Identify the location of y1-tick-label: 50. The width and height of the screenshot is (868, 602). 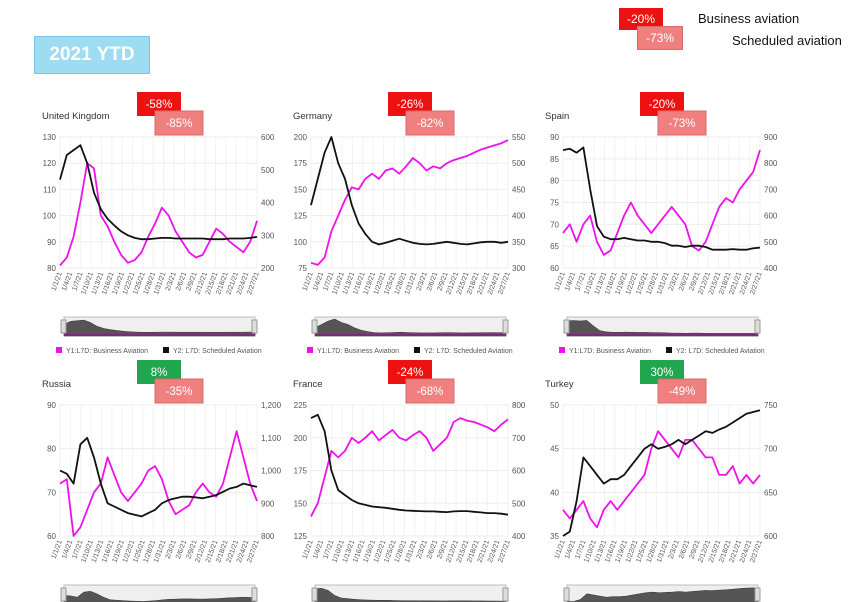
(554, 405).